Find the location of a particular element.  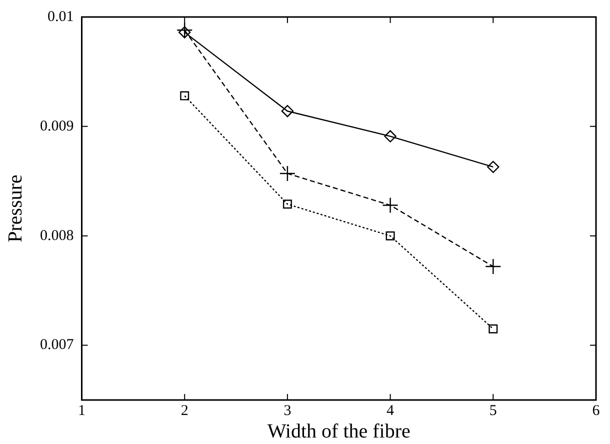

y-axis-title: Pressure is located at coordinates (15, 208).